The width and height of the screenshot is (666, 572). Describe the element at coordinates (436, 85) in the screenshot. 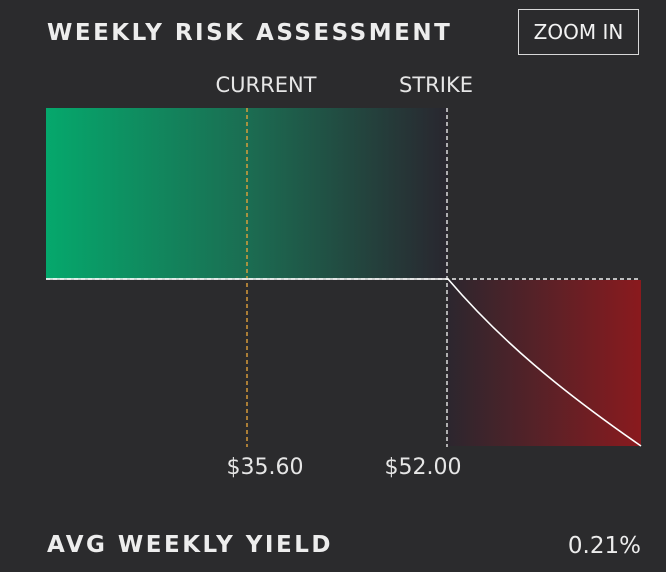

I see `strike-marker-label: STRIKE` at that location.